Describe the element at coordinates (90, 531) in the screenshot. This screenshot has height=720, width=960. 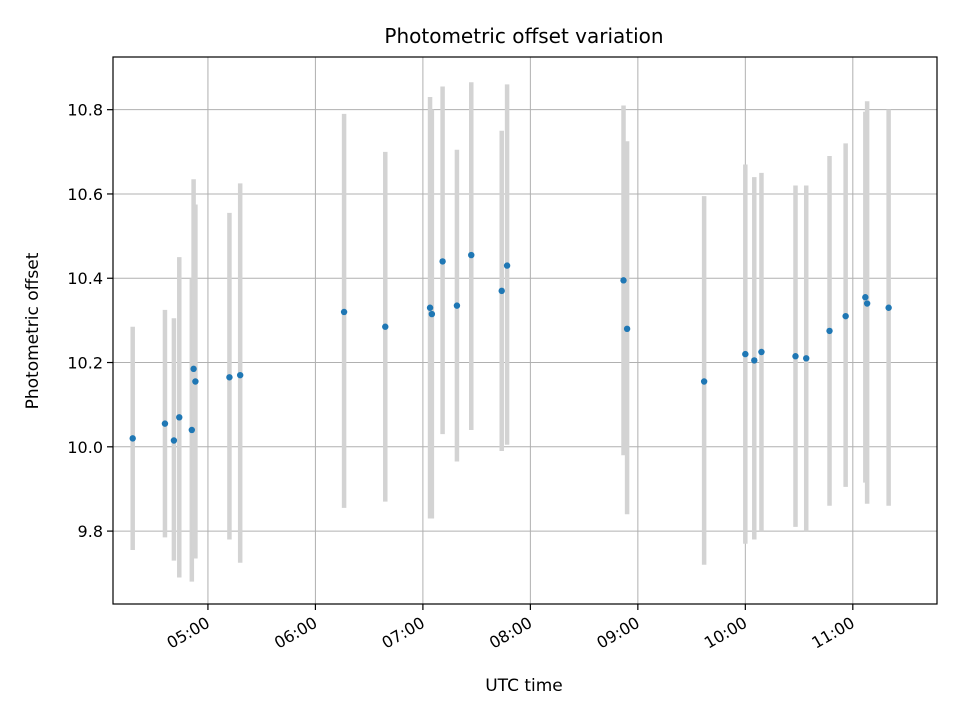
I see `y-tick-label: 9.8` at that location.